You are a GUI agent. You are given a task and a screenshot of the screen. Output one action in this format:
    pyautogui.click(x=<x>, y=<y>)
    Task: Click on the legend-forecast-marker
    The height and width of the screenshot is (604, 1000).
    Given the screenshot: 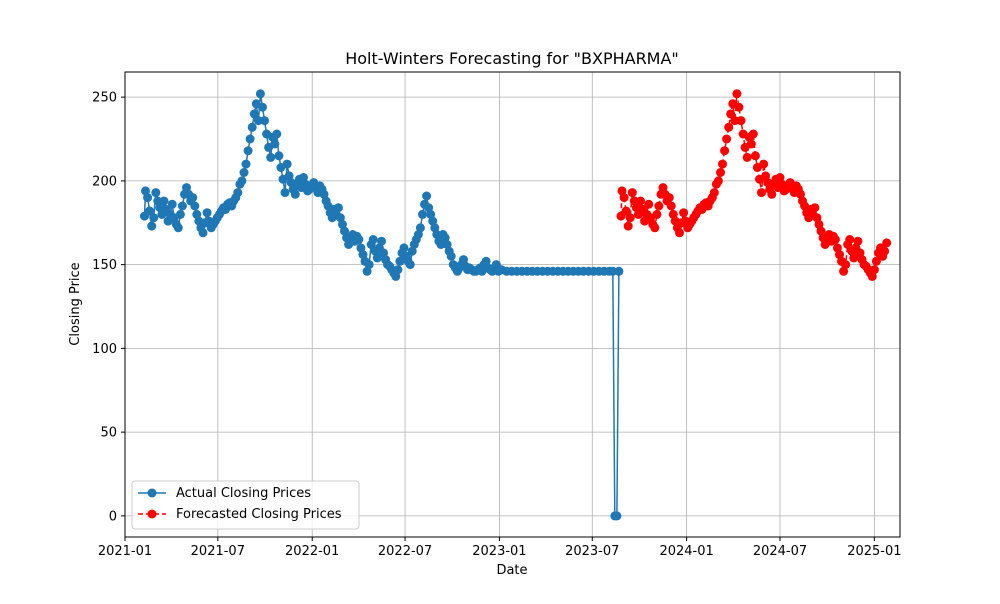 What is the action you would take?
    pyautogui.click(x=152, y=514)
    